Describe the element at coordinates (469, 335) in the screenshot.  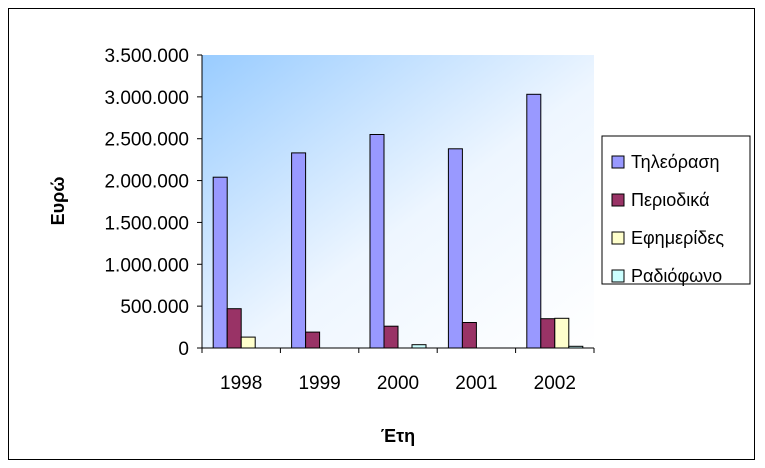
I see `bar-Περιοδικά-2001` at that location.